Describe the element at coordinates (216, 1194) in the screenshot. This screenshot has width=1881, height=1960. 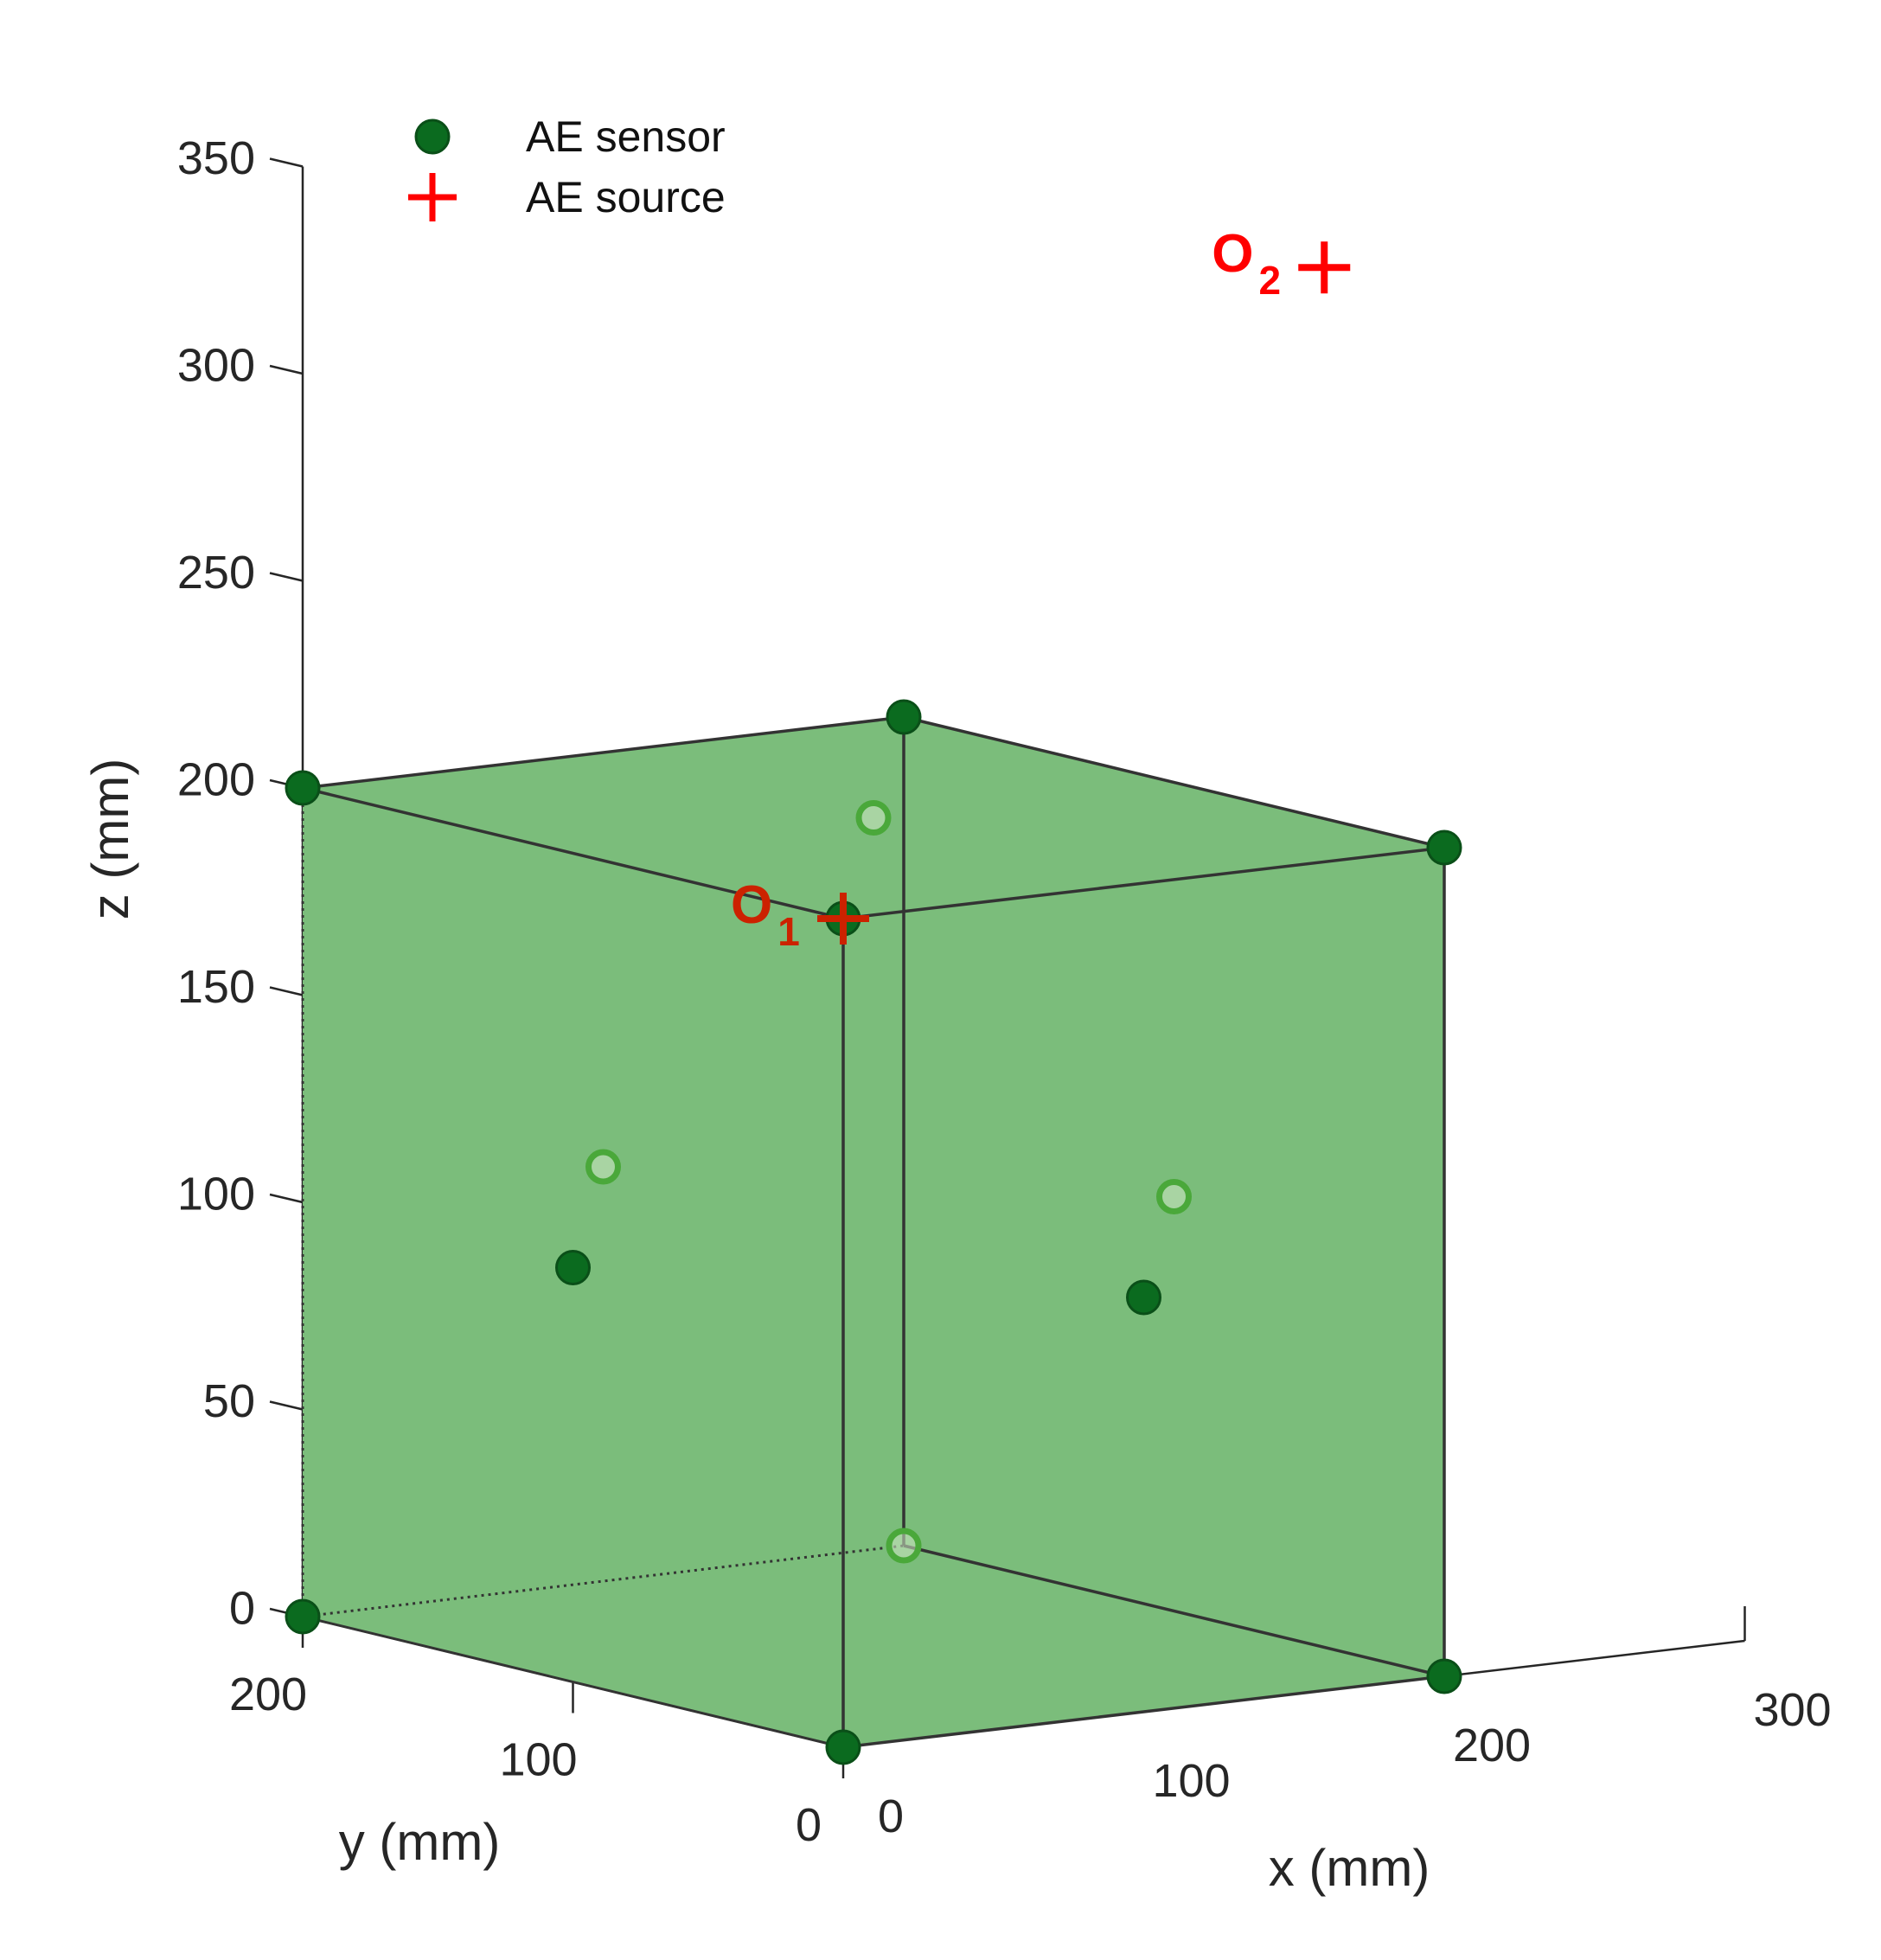
I see `z-tick-label: 100` at that location.